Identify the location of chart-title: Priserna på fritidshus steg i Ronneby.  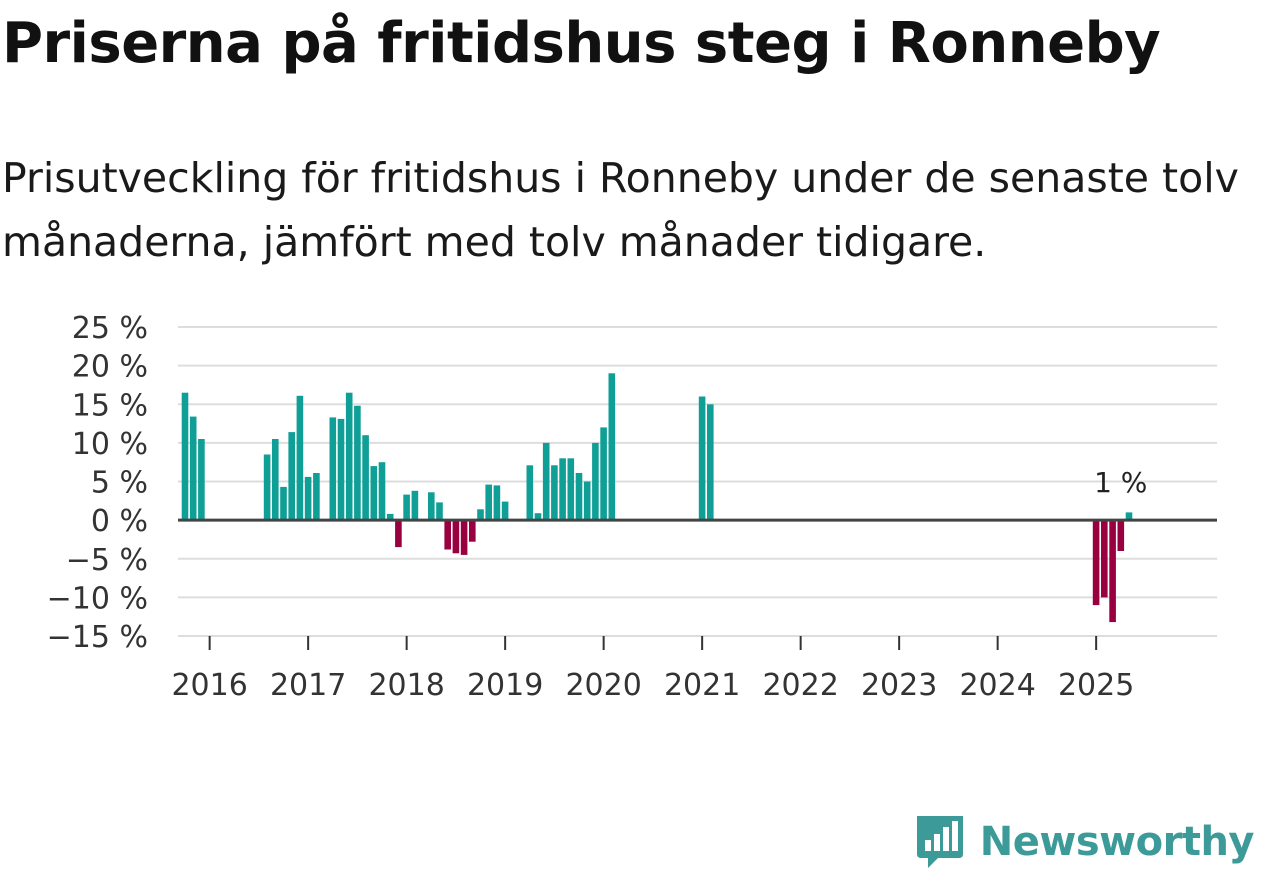
(581, 43).